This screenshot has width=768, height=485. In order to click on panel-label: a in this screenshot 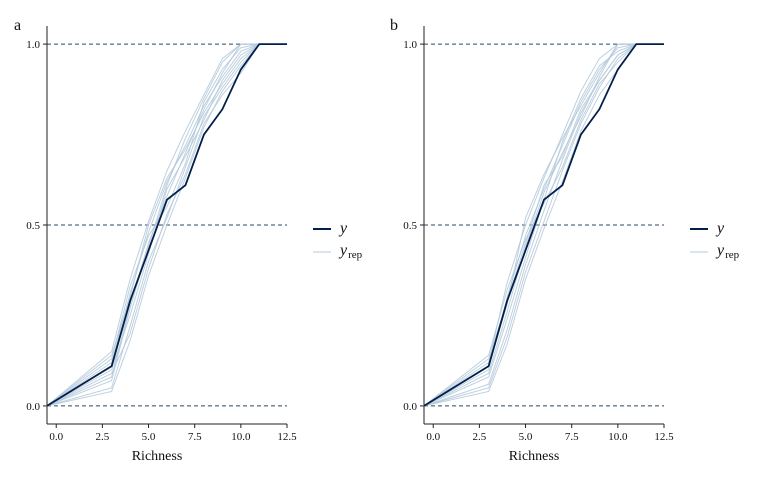, I will do `click(17, 25)`.